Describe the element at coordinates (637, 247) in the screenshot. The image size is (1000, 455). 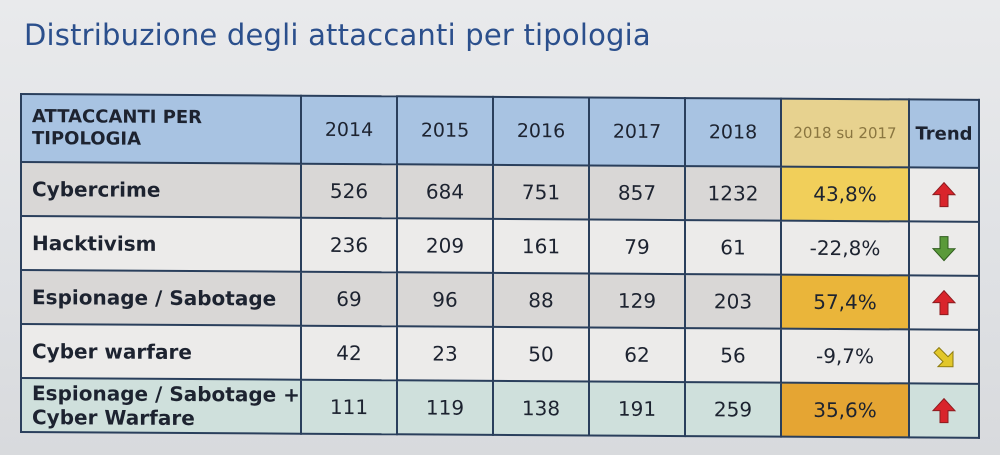
I see `cell-value: 79` at that location.